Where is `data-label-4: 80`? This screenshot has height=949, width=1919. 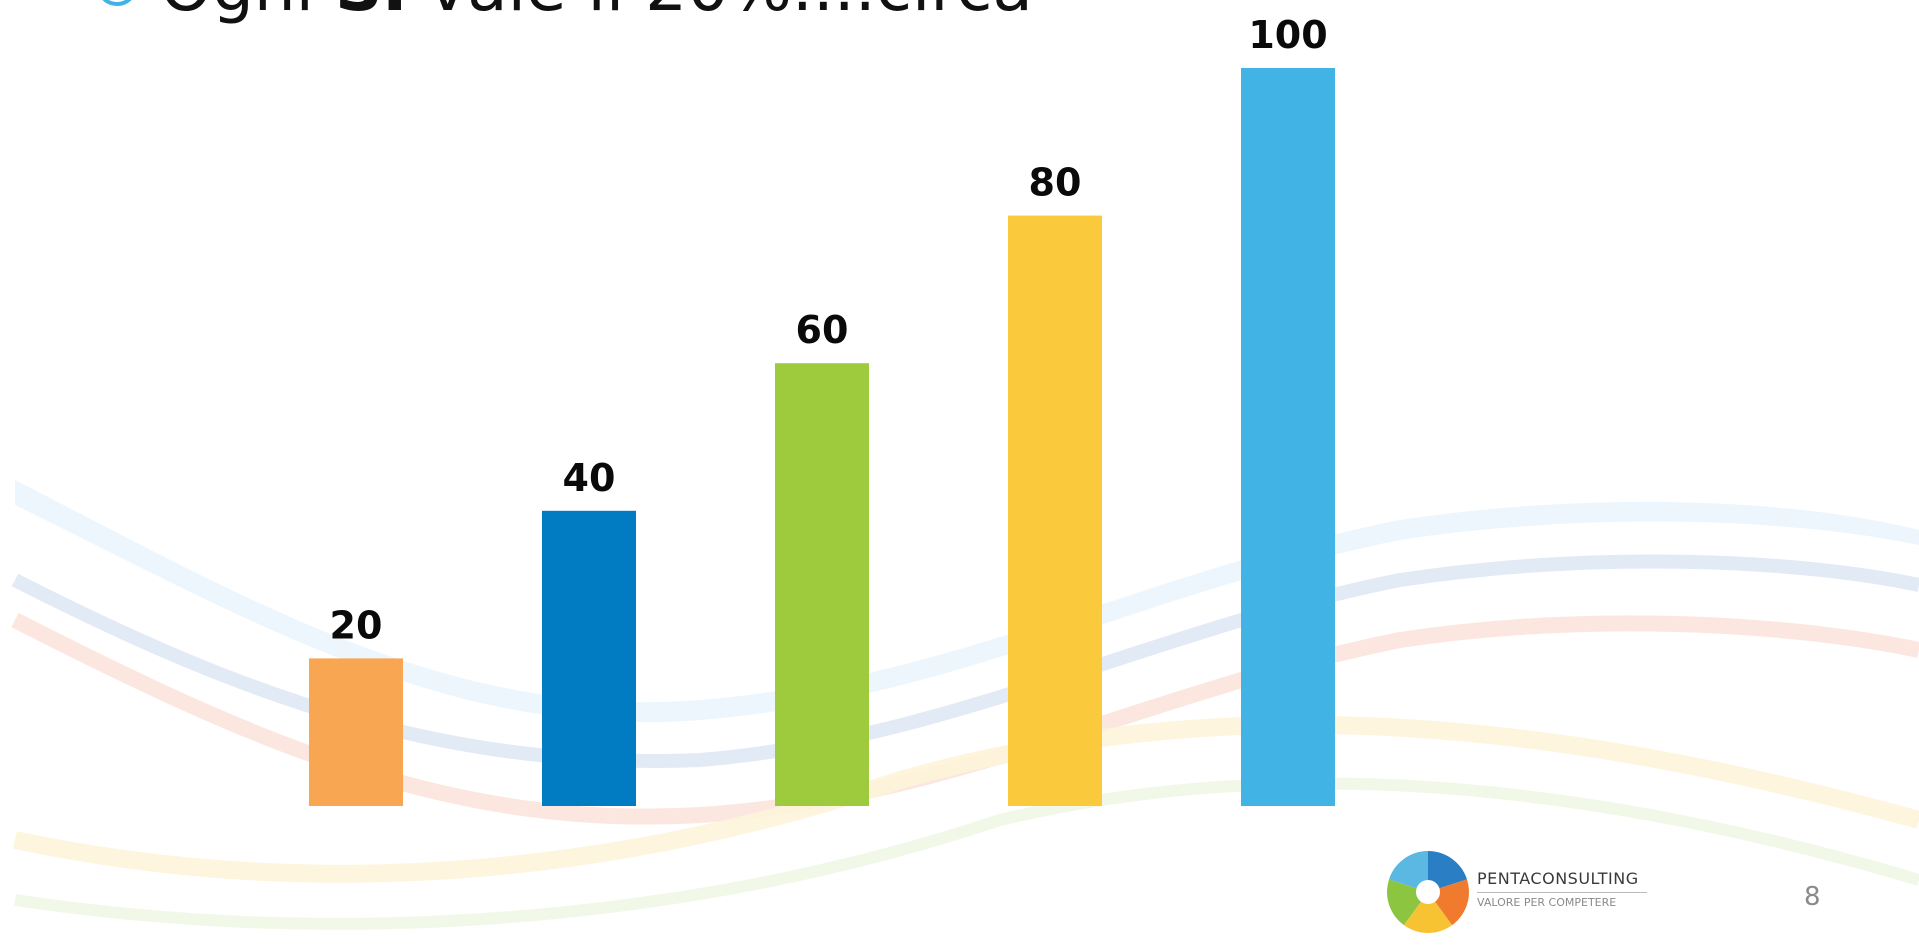 data-label-4: 80 is located at coordinates (1055, 183).